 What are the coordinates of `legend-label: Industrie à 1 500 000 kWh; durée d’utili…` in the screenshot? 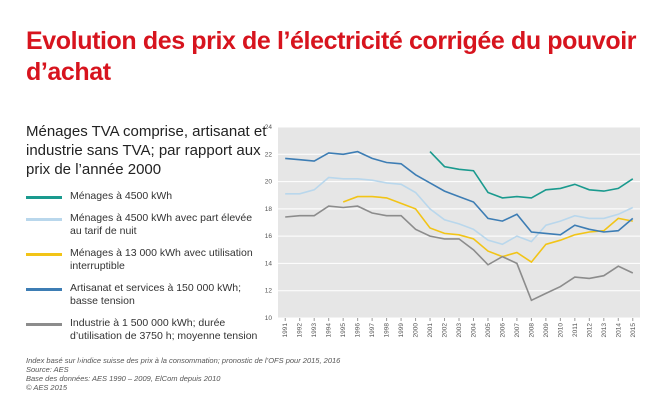 It's located at (164, 329).